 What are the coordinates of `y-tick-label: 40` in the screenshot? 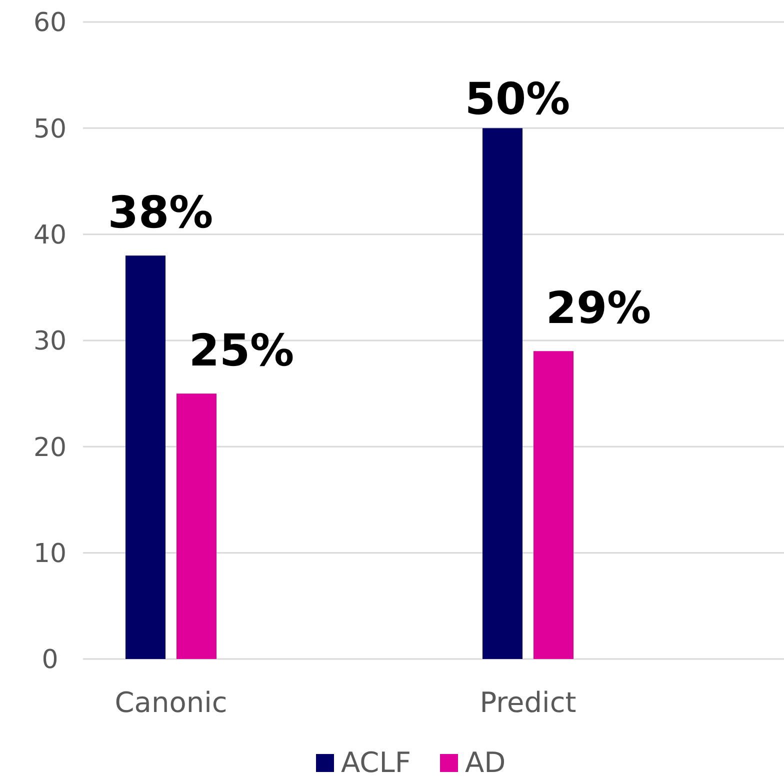 It's located at (50, 235).